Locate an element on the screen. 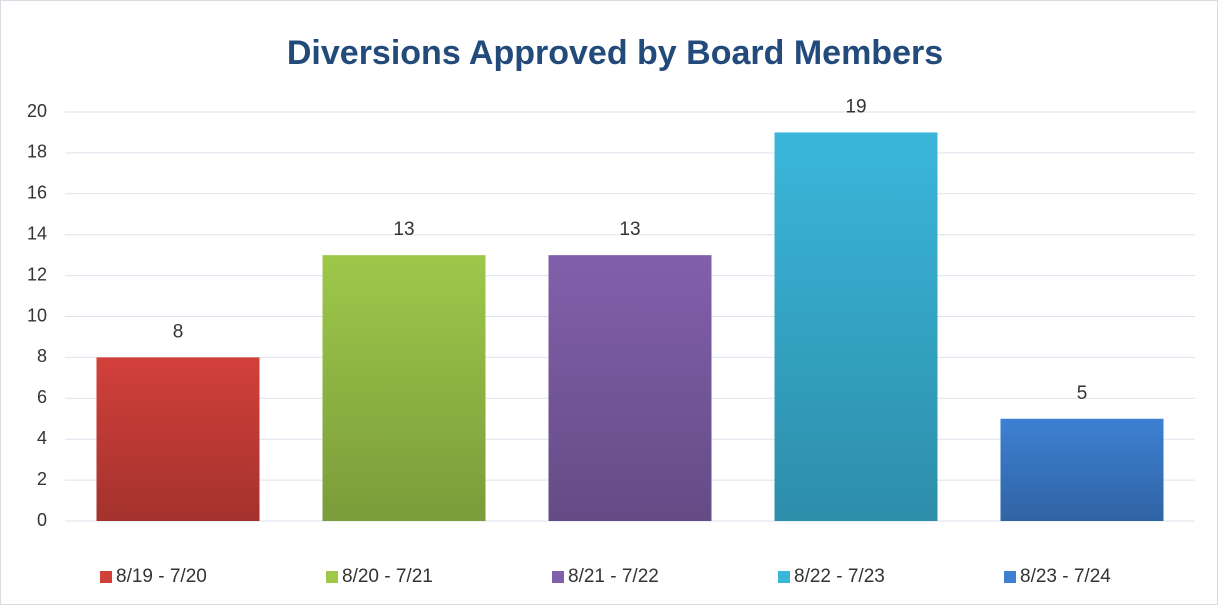 Image resolution: width=1218 pixels, height=605 pixels. y-tick-label: 20 is located at coordinates (37, 111).